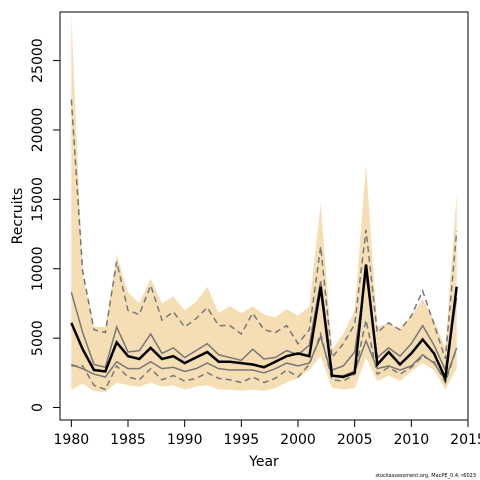  Describe the element at coordinates (412, 440) in the screenshot. I see `x-tick-label: 2010` at that location.